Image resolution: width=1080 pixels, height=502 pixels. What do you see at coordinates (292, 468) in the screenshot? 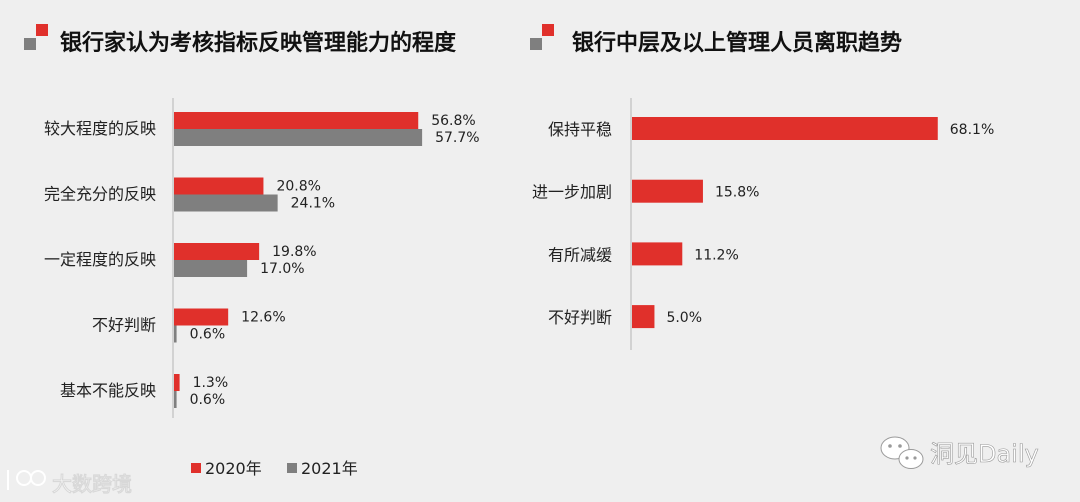
I see `legend-swatch-2021` at bounding box center [292, 468].